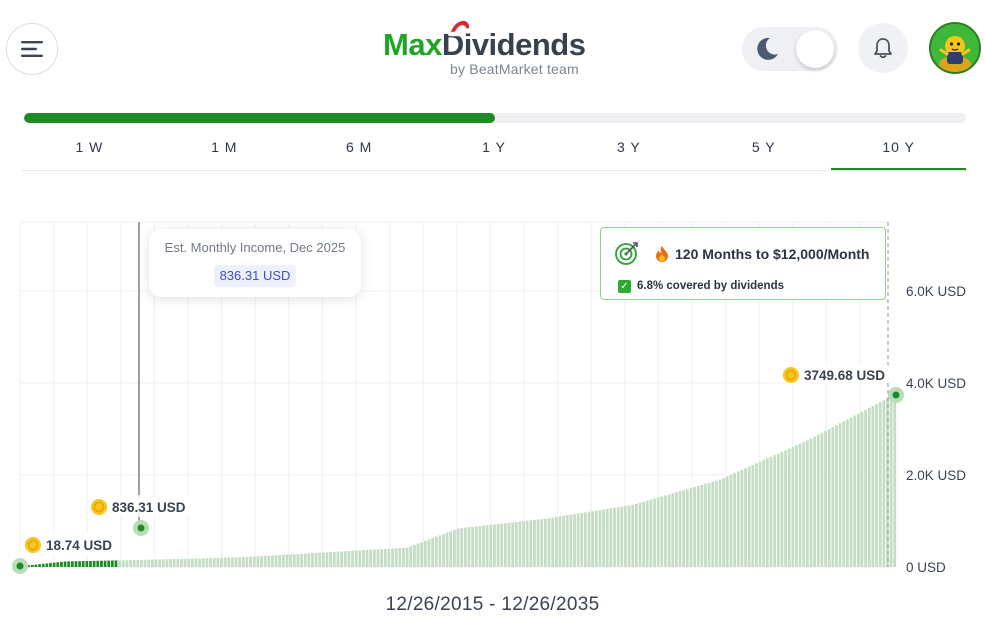 The height and width of the screenshot is (620, 985). I want to click on end-value-label-bg, so click(836, 374).